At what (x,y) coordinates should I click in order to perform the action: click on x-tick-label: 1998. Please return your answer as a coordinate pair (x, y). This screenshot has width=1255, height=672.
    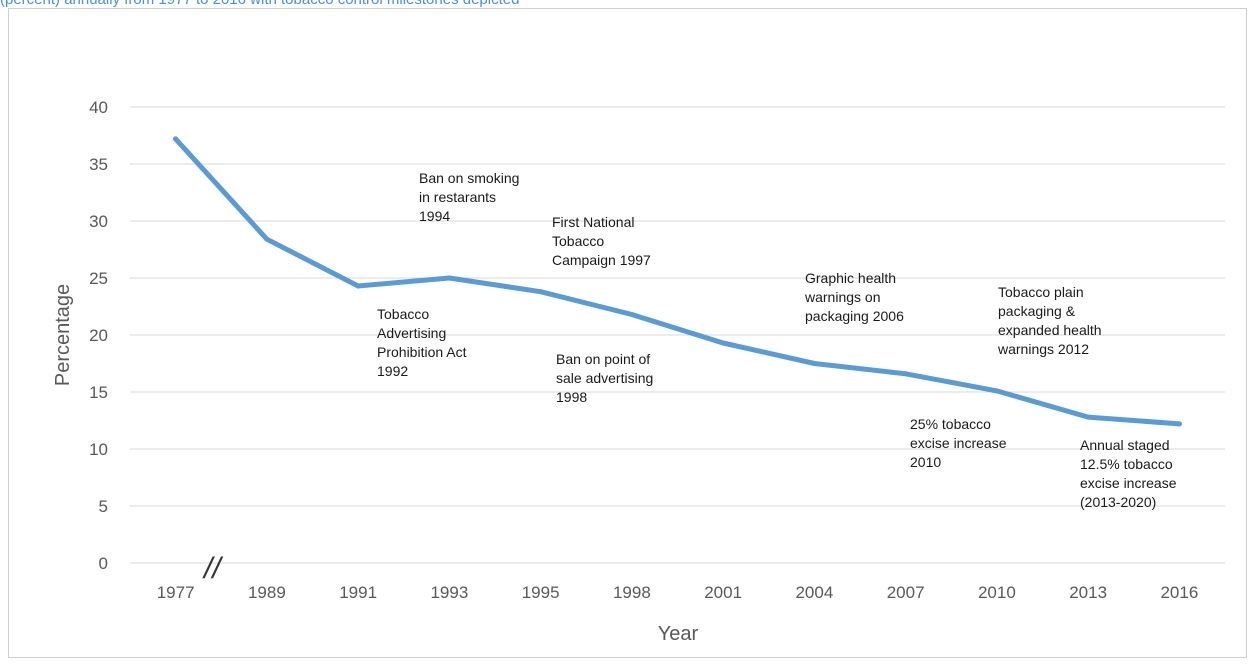
    Looking at the image, I should click on (632, 592).